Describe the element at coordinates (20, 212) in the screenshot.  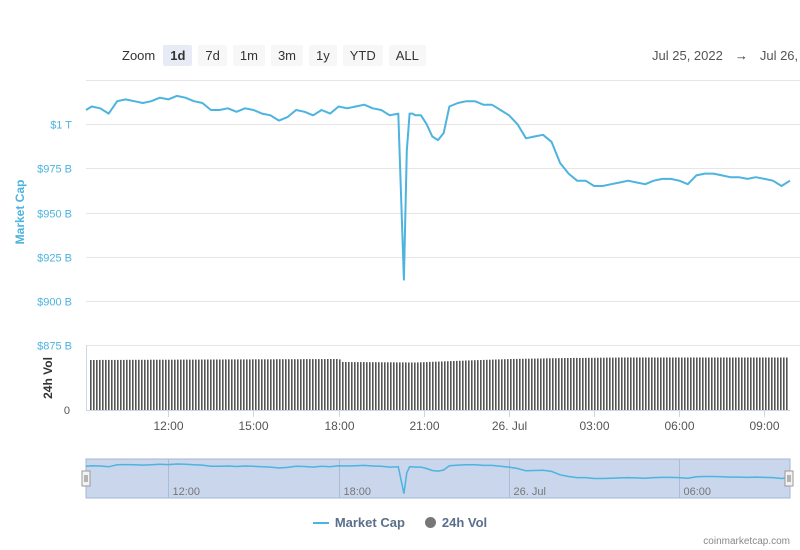
I see `y-axis-title: Market Cap` at that location.